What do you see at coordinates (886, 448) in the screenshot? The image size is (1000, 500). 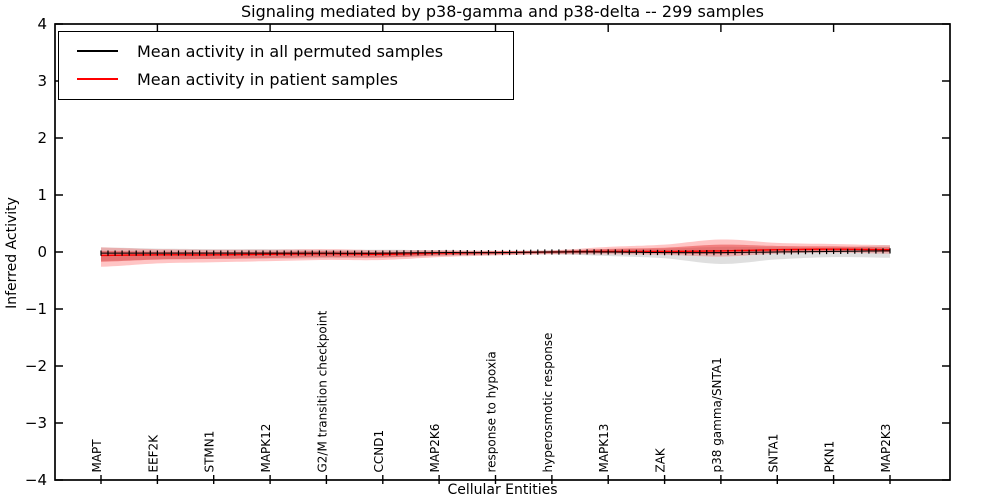 I see `category-label: MAP2K3` at bounding box center [886, 448].